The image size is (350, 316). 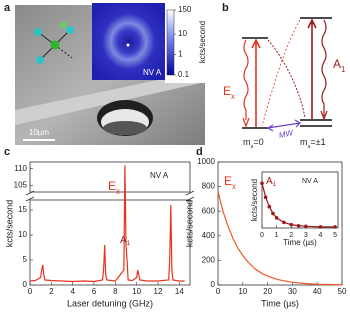 What do you see at coordinates (7, 8) in the screenshot?
I see `panel-label: a` at bounding box center [7, 8].